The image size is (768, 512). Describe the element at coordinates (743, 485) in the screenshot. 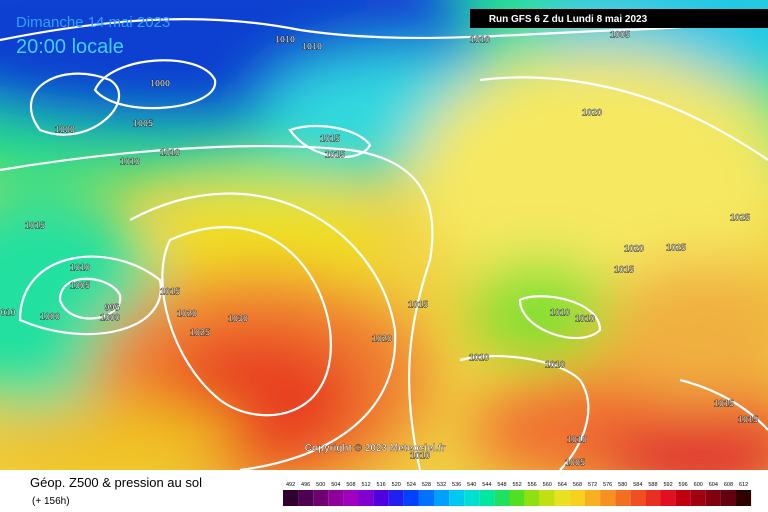

I see `scale-label: 612` at that location.